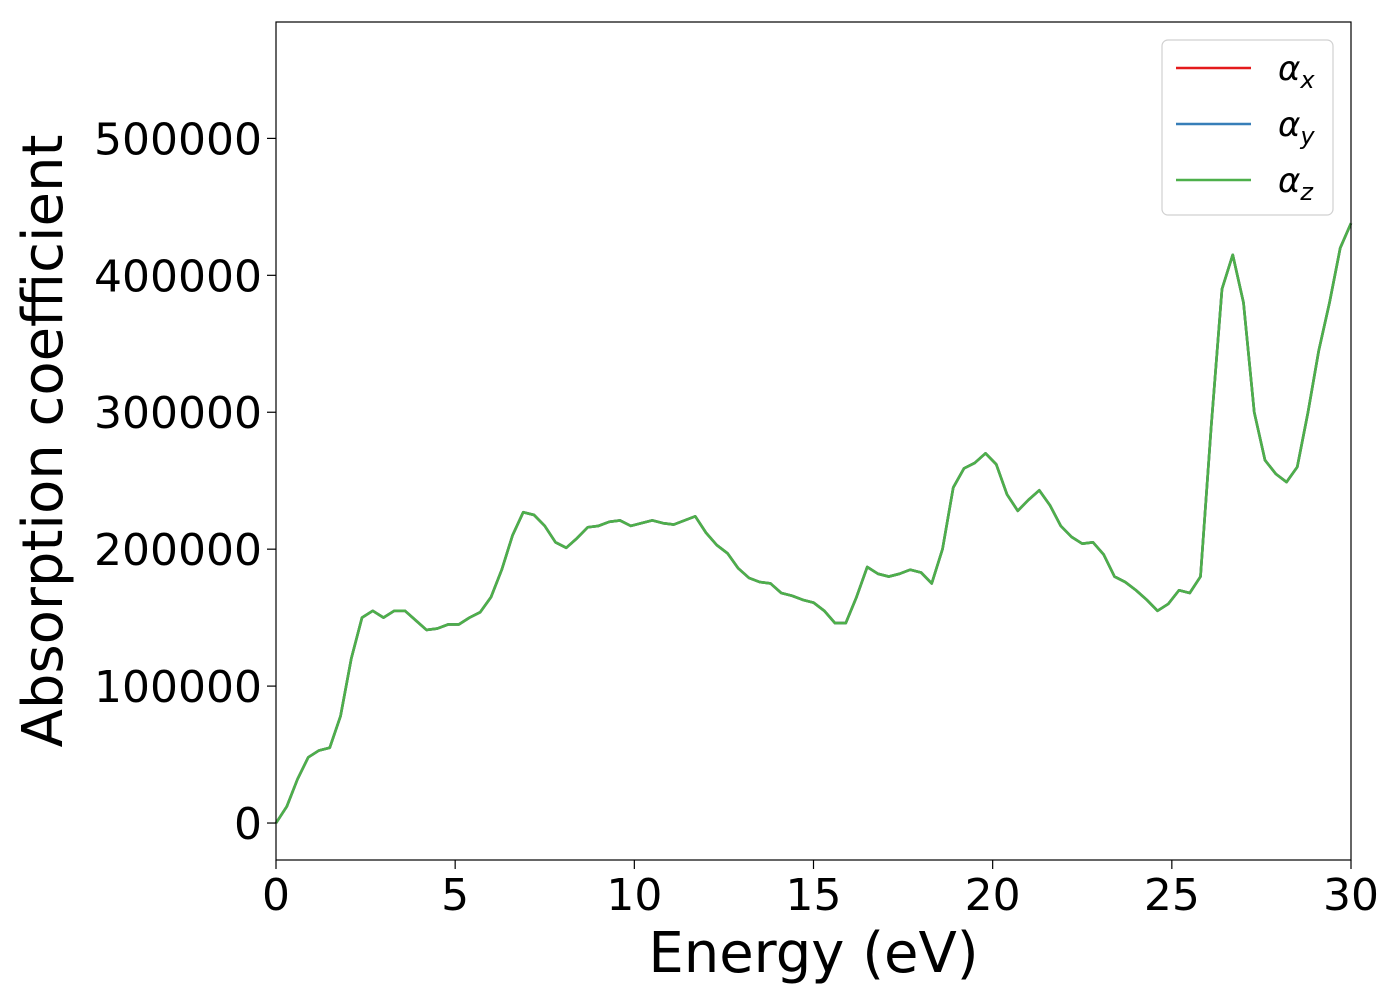 This screenshot has height=1000, width=1400. I want to click on x-tick-label: 0, so click(276, 895).